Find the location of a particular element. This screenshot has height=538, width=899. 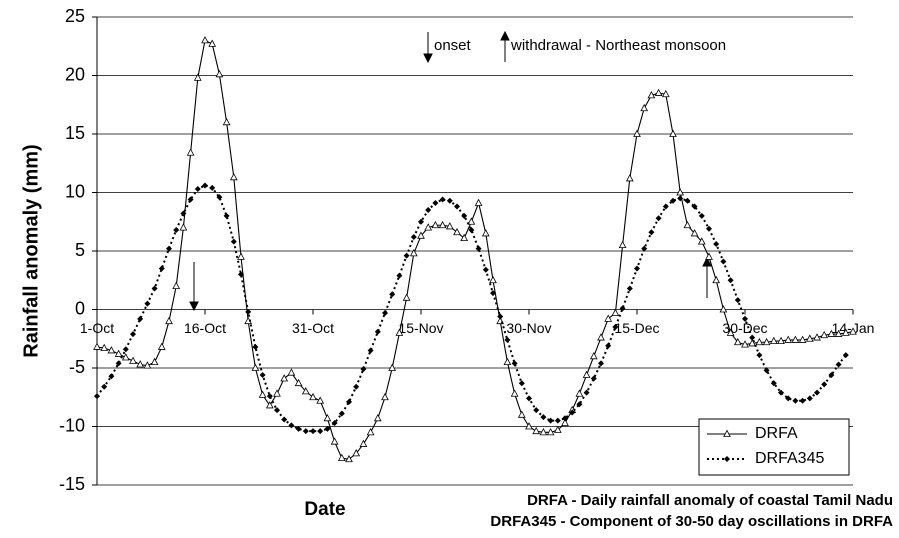

legend-label: DRFA is located at coordinates (776, 433).